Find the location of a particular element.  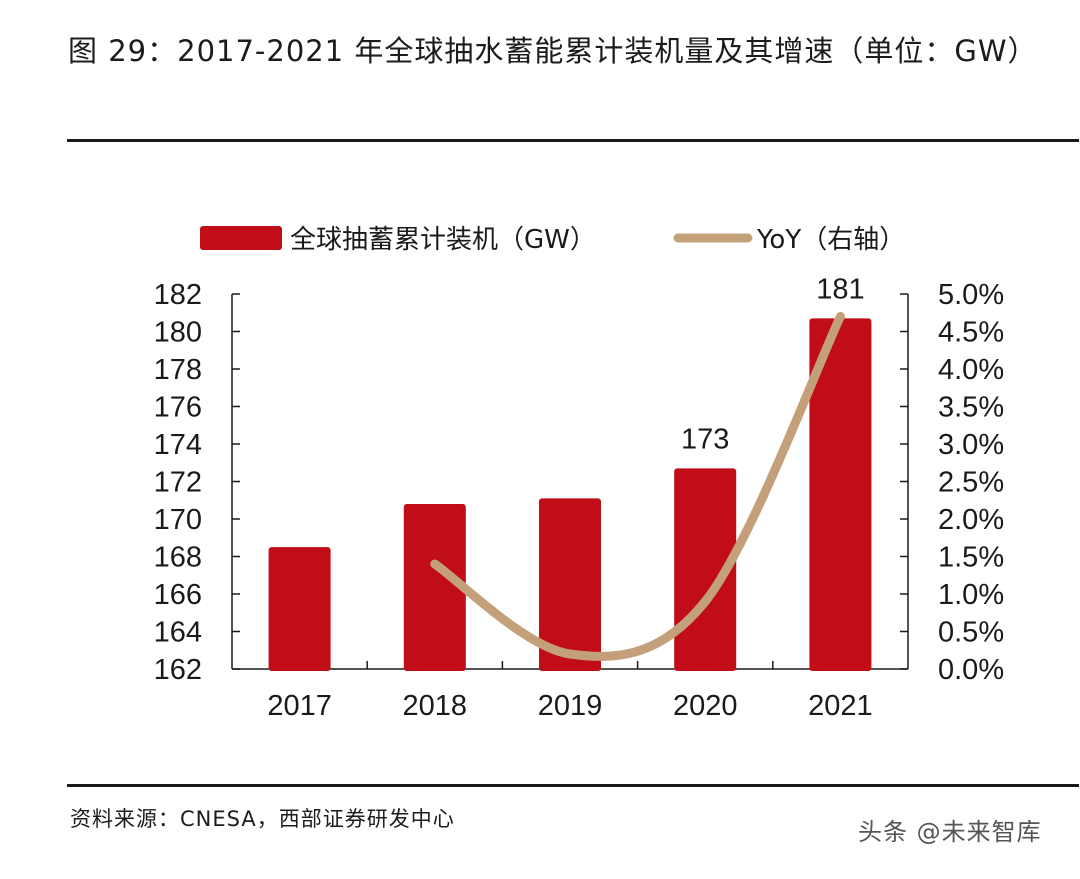

x-axis-tick-label: 2019 is located at coordinates (570, 706).